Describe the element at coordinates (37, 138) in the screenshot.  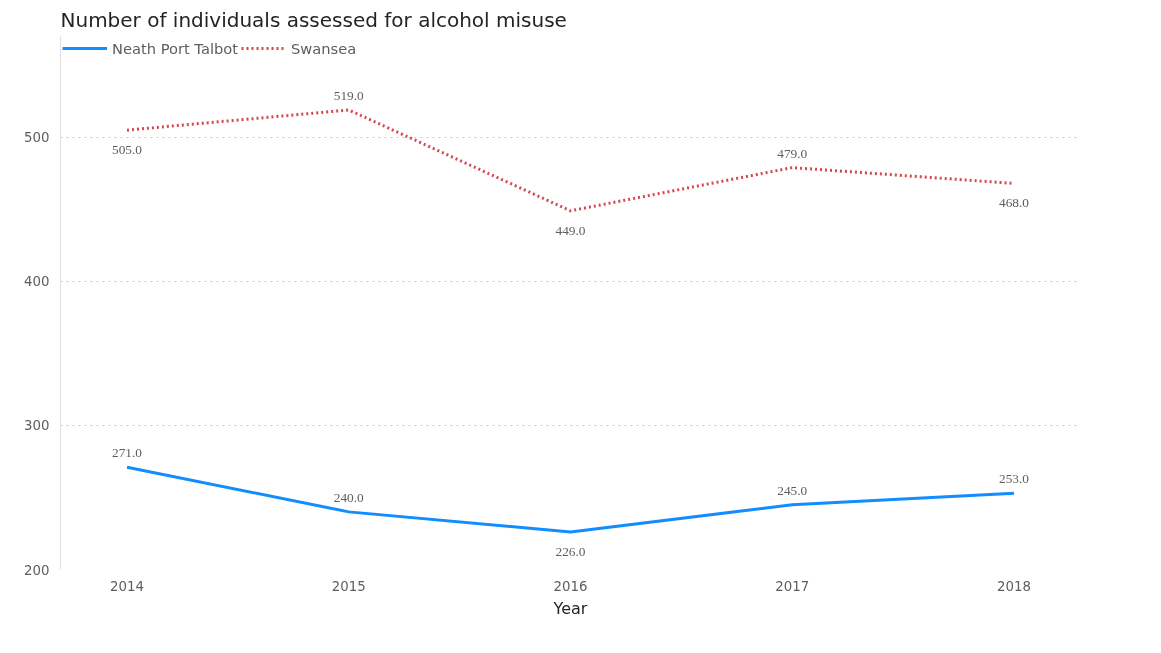
I see `y-tick-label: 500` at that location.